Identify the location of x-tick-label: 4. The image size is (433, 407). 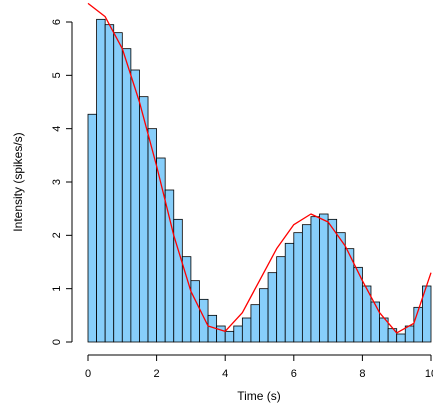
(225, 374).